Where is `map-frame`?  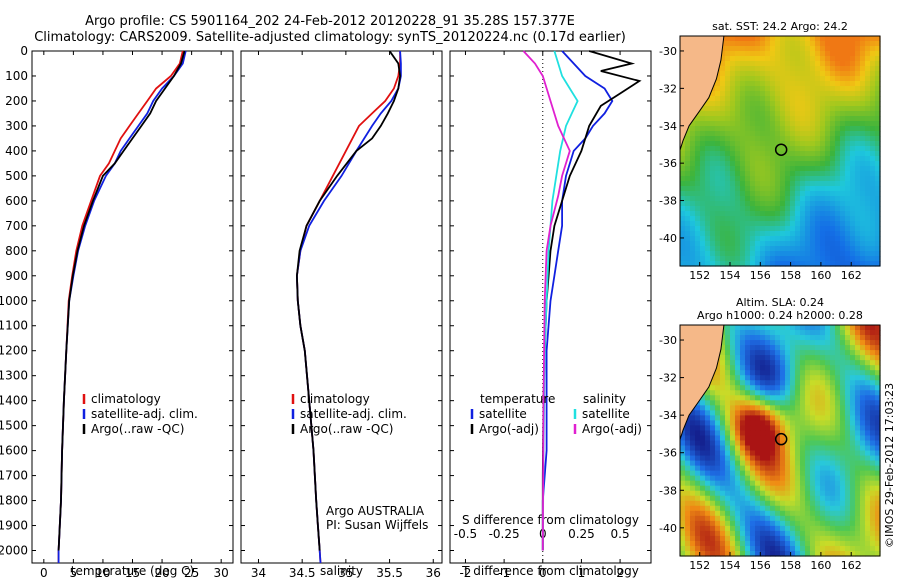 map-frame is located at coordinates (780, 440).